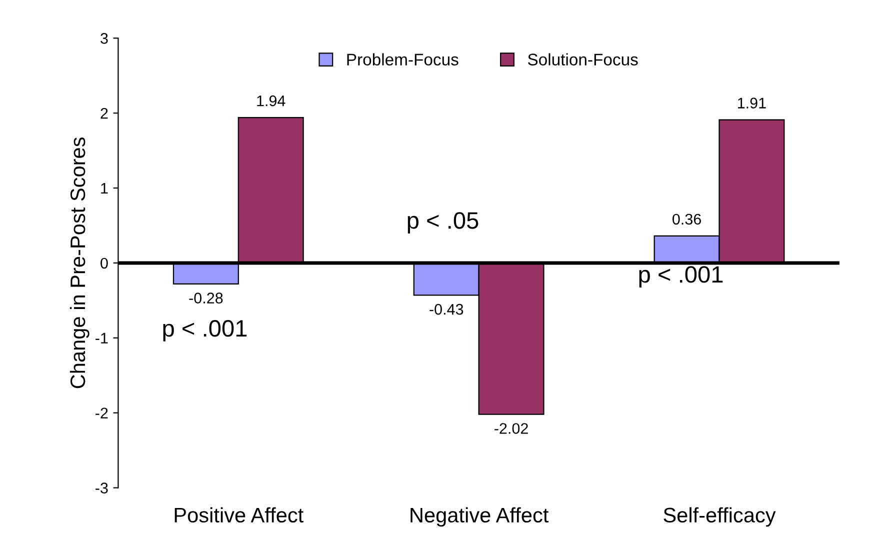 The height and width of the screenshot is (545, 869). What do you see at coordinates (102, 338) in the screenshot?
I see `y-tick-label: -1` at bounding box center [102, 338].